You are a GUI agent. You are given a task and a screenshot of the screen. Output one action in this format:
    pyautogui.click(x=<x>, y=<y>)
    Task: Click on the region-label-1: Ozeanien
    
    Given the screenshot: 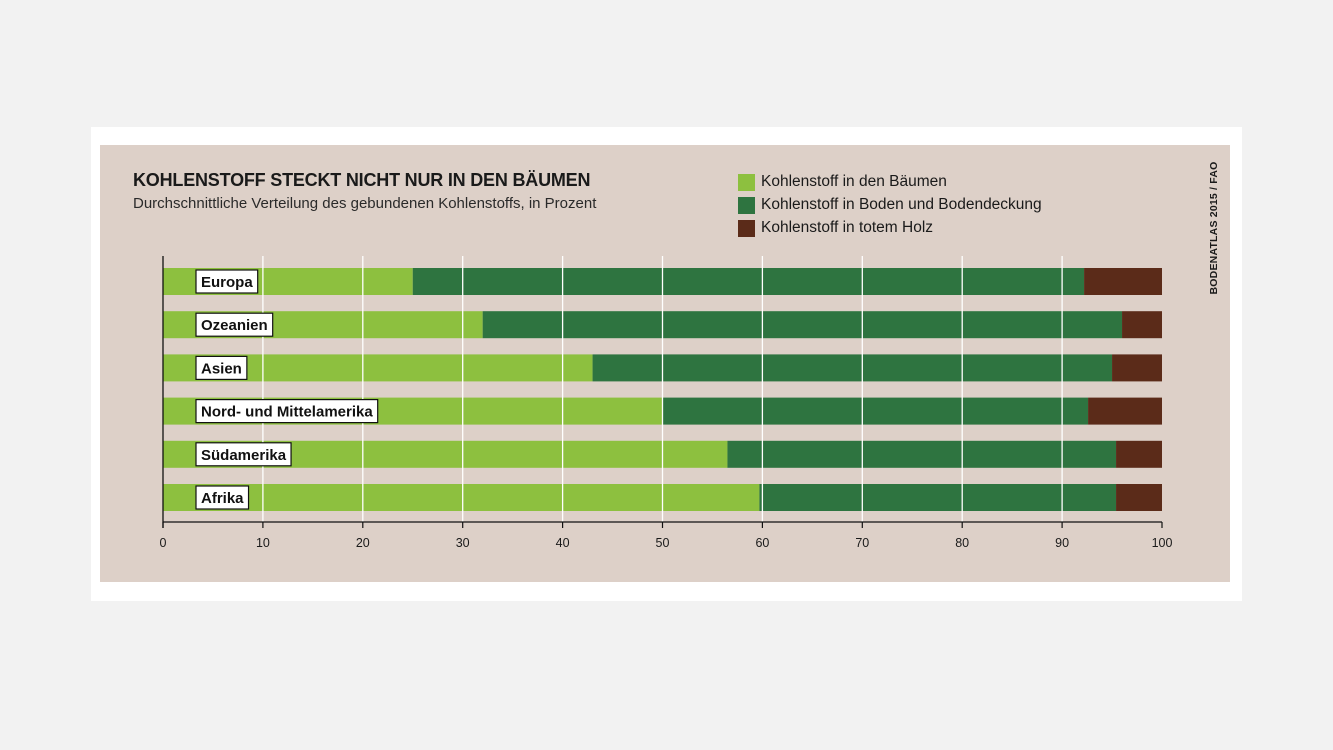 What is the action you would take?
    pyautogui.click(x=234, y=324)
    